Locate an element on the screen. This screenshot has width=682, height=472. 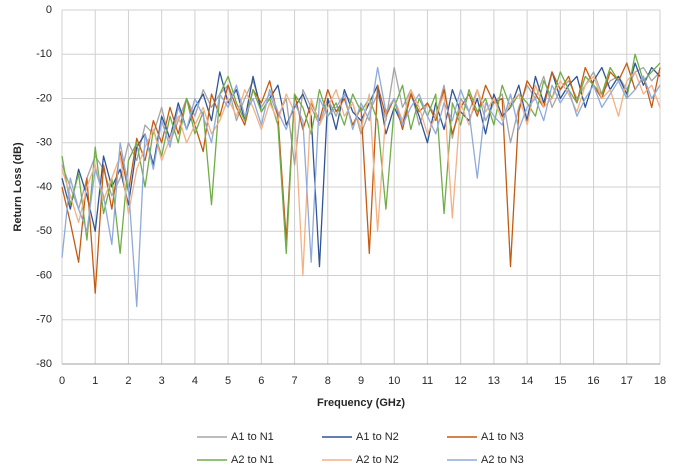
x-tick-label: 4 is located at coordinates (195, 381).